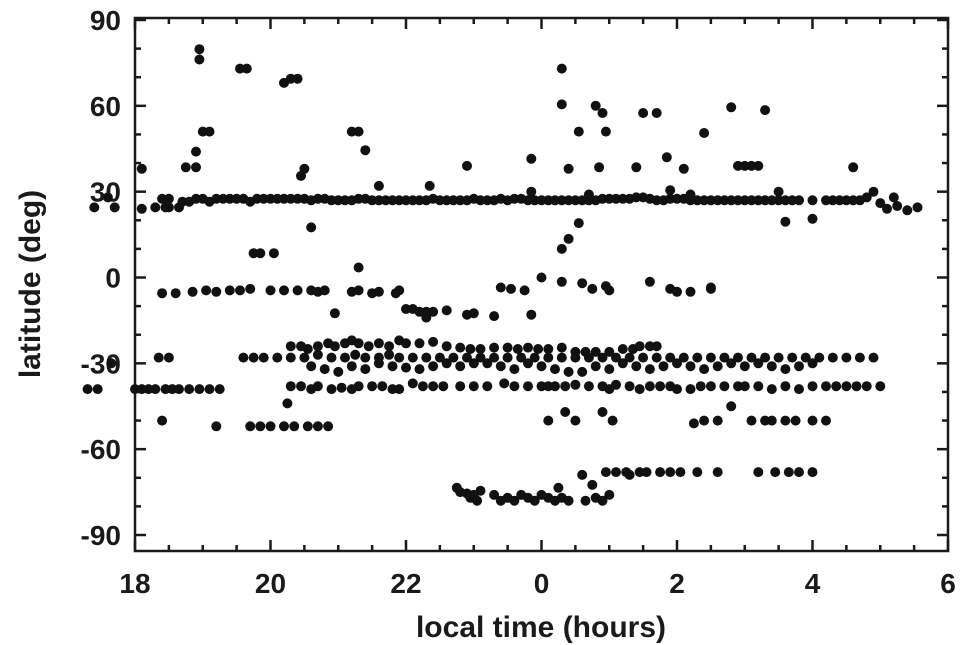  I want to click on x-tick-label: 4, so click(813, 583).